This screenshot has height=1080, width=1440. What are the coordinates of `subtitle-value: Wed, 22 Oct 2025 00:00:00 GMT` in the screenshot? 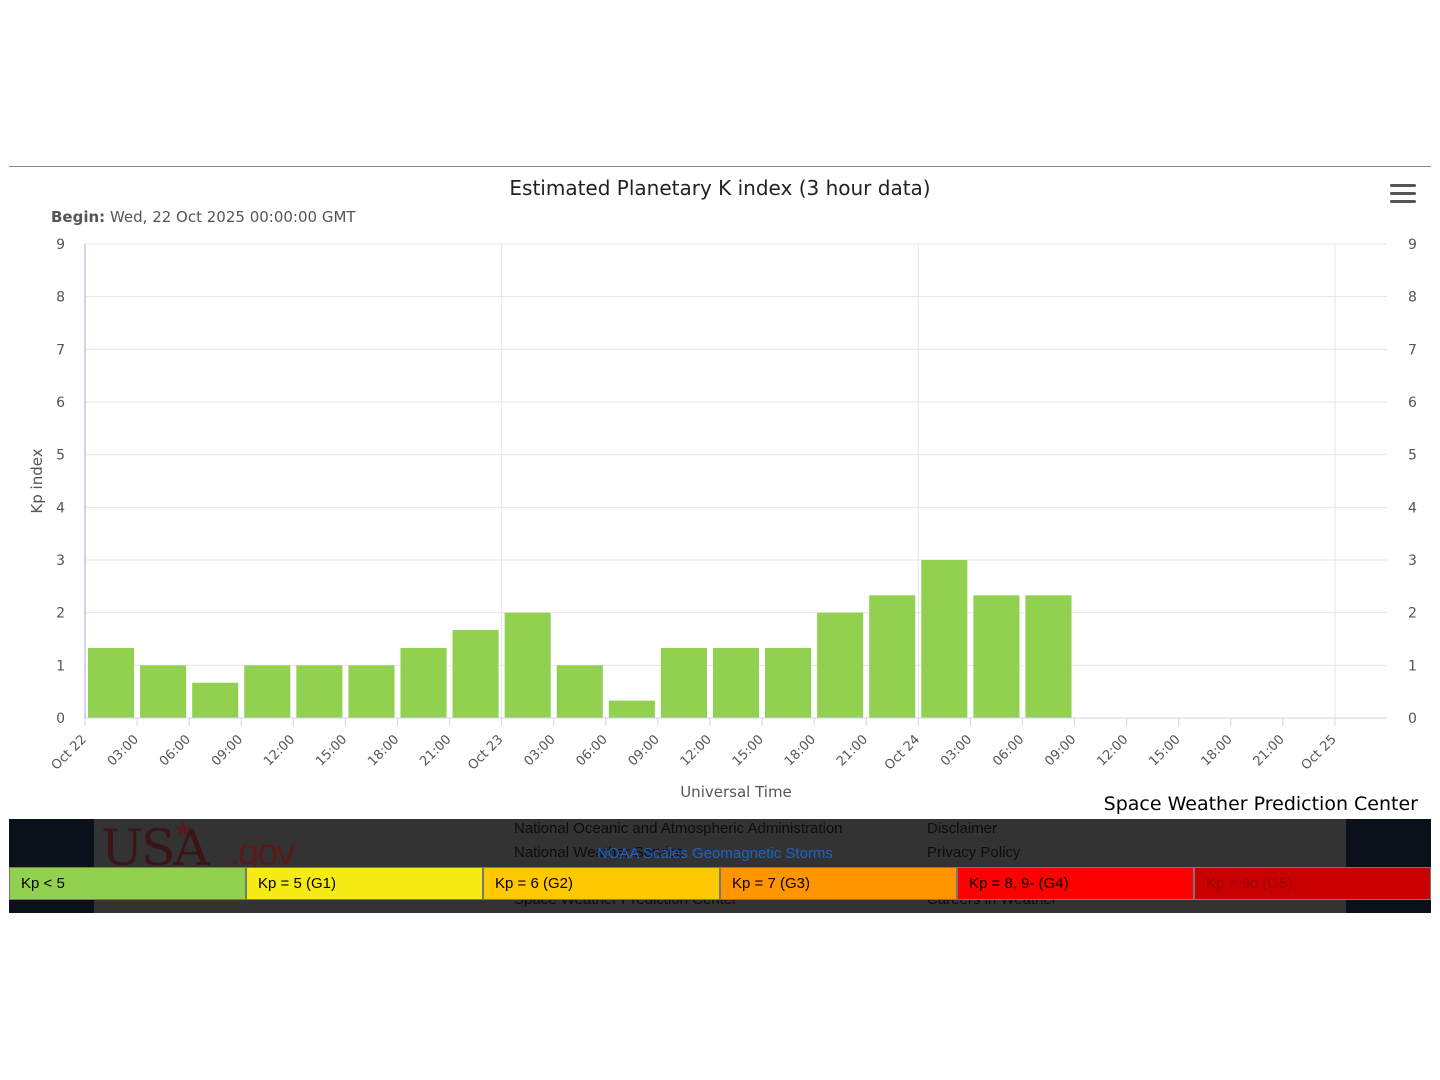 It's located at (232, 217).